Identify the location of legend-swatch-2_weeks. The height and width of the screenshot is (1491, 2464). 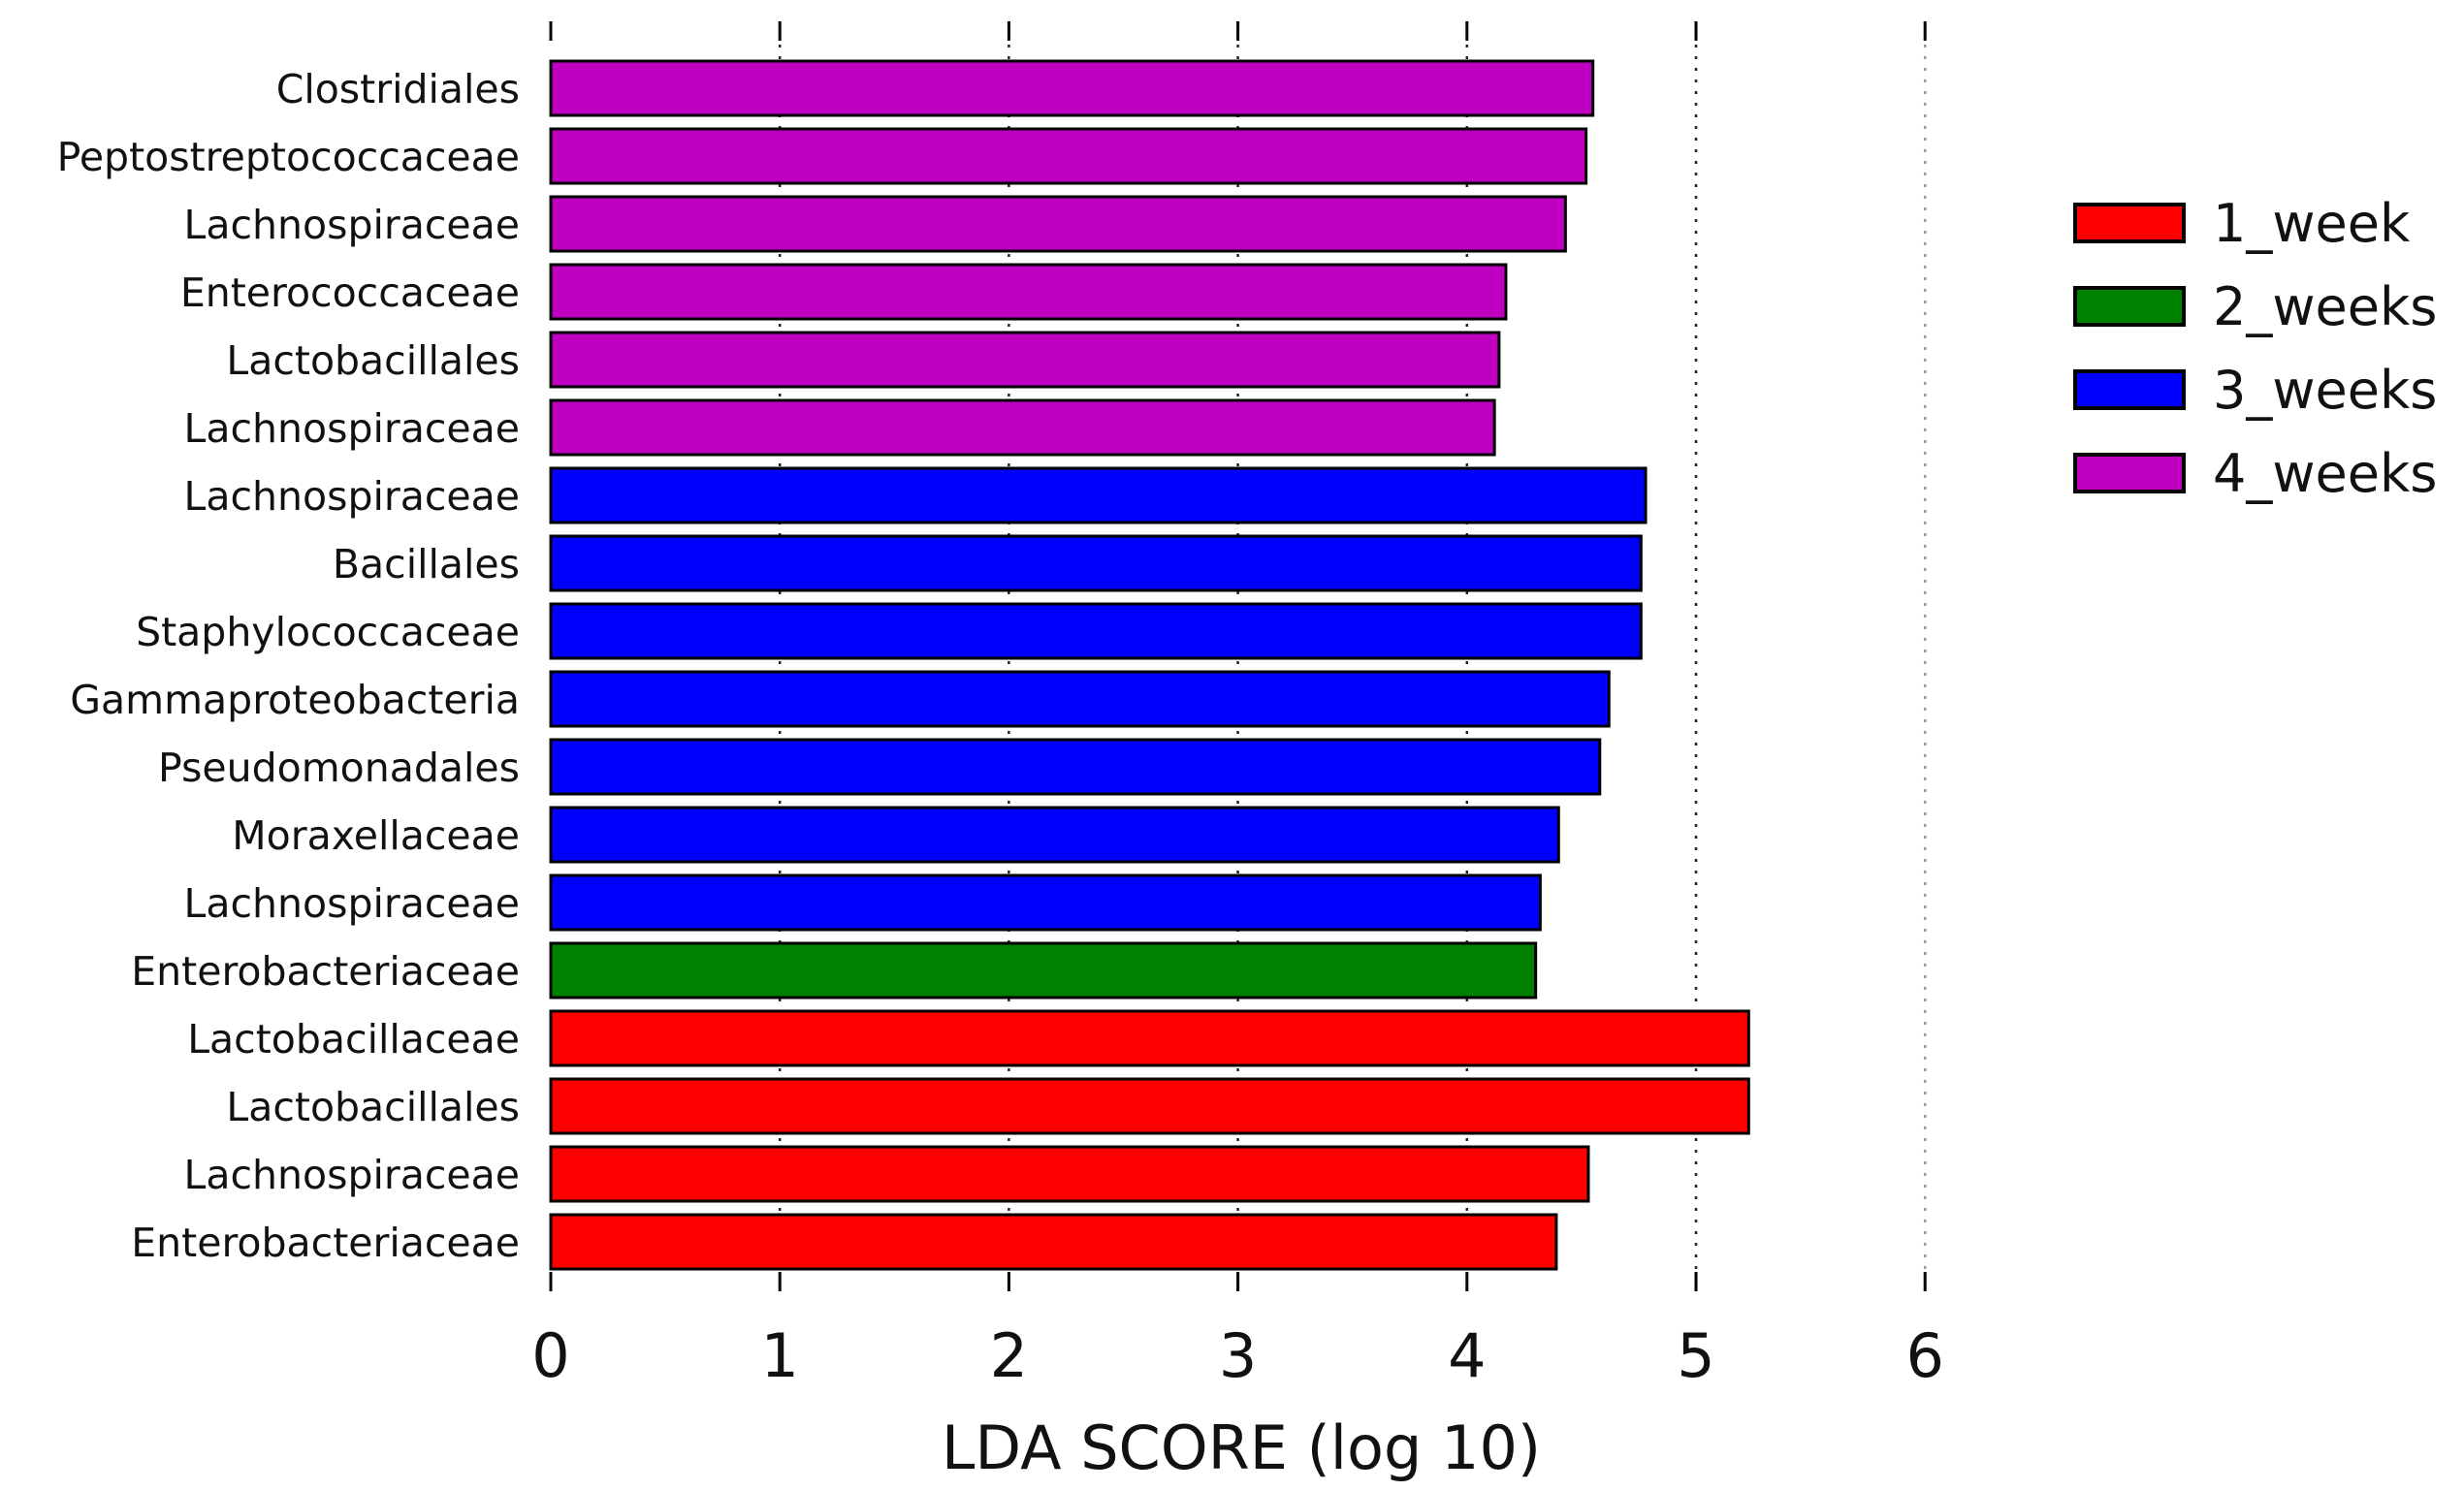
(2129, 306).